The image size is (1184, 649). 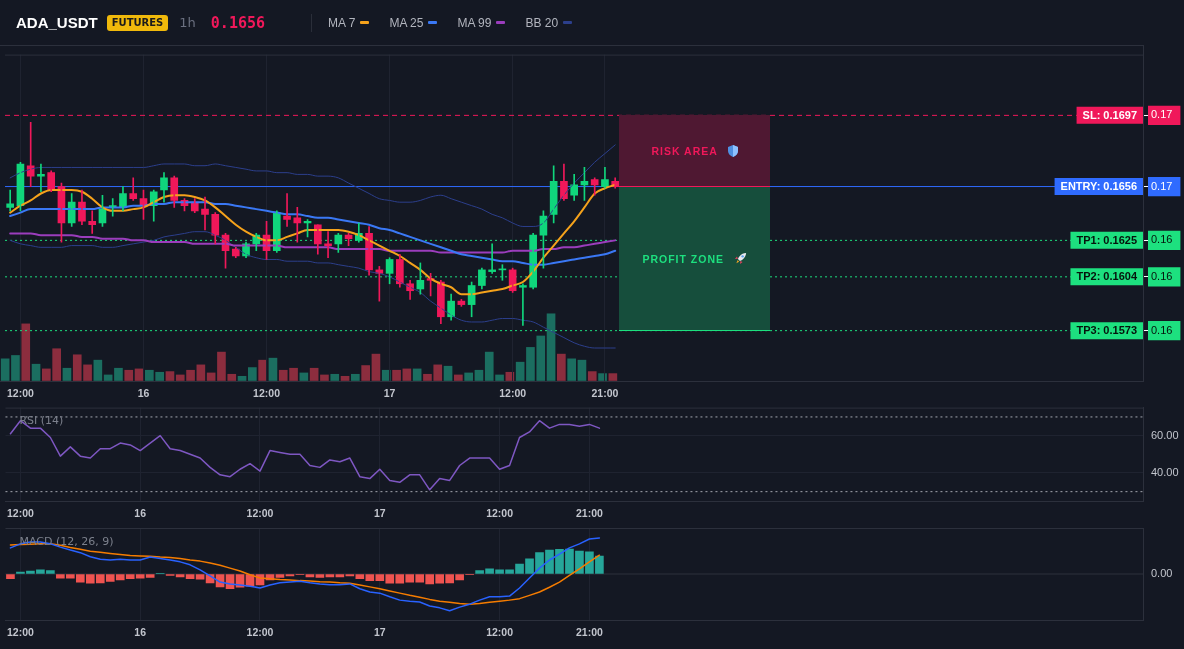 What do you see at coordinates (187, 22) in the screenshot?
I see `text: 1h` at bounding box center [187, 22].